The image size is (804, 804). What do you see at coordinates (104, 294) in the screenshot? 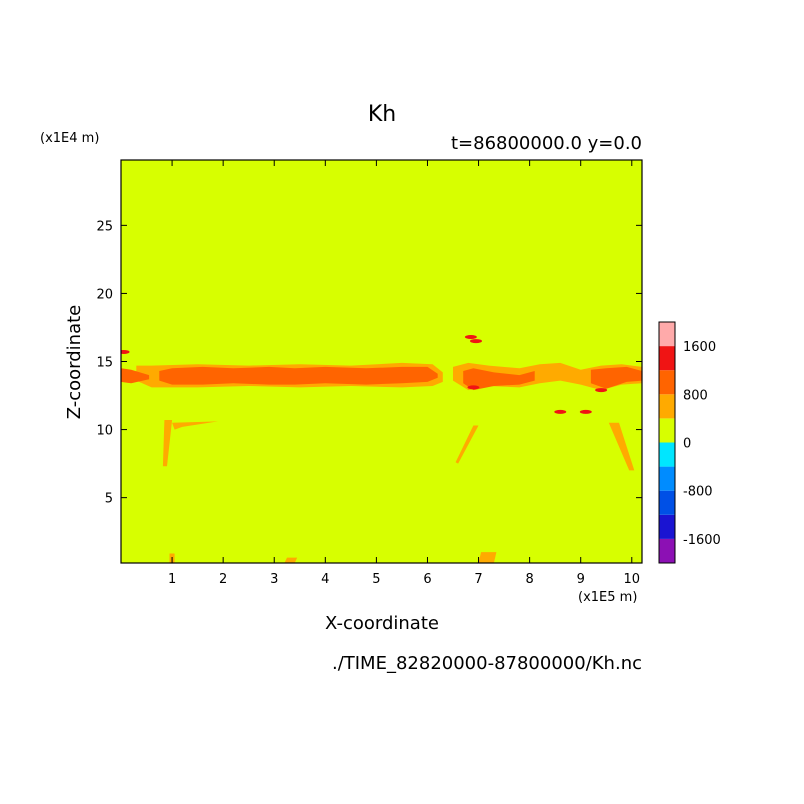
I see `y-tick-label-3: 20` at bounding box center [104, 294].